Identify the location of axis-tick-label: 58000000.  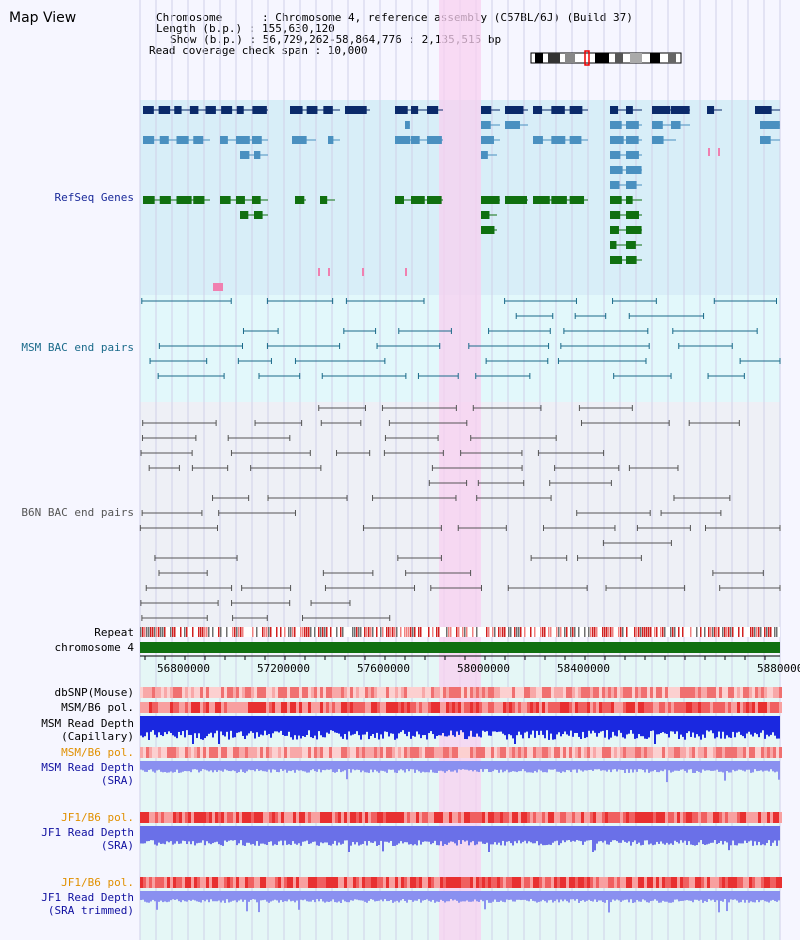
(483, 668).